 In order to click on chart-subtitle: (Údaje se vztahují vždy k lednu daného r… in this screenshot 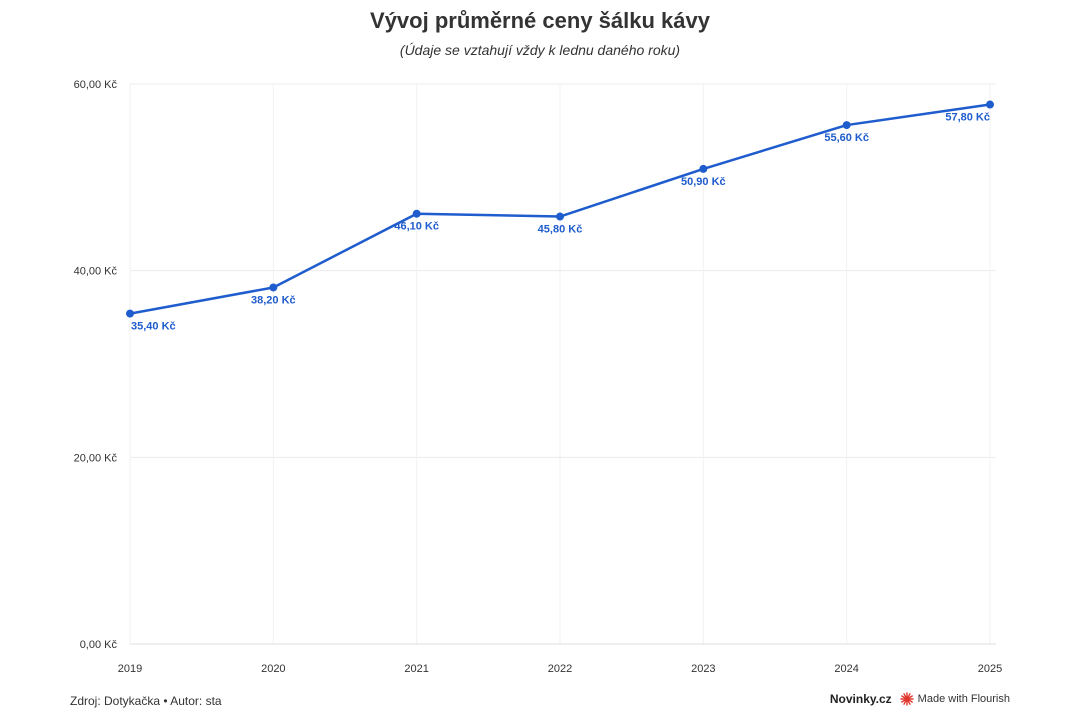, I will do `click(540, 50)`.